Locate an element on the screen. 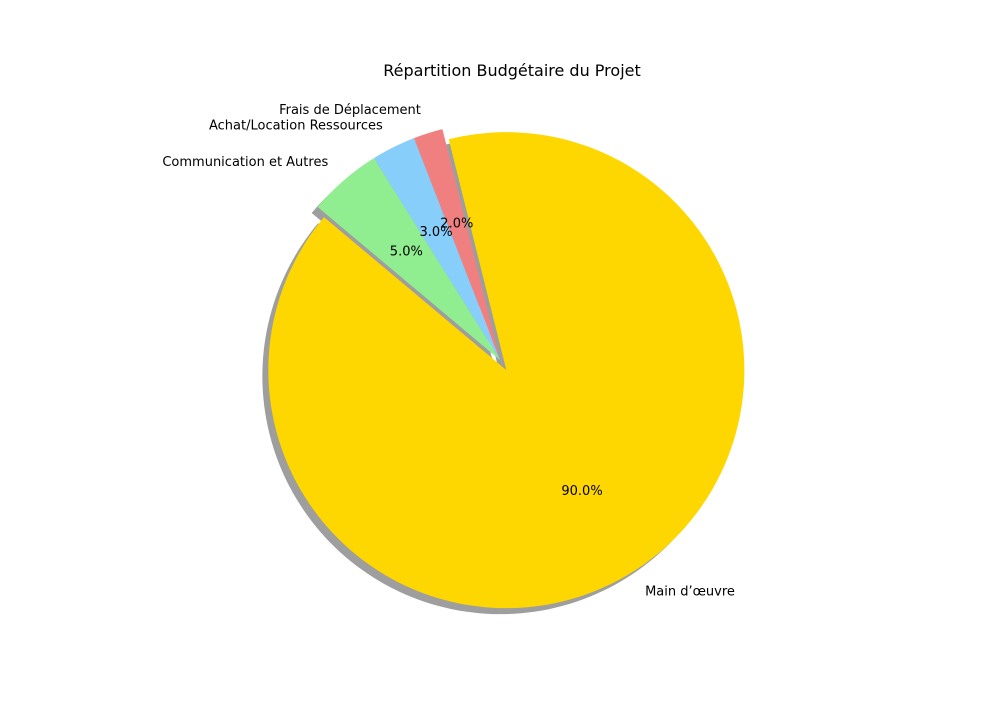  pie-slice-achat-location-ressources is located at coordinates (436, 249).